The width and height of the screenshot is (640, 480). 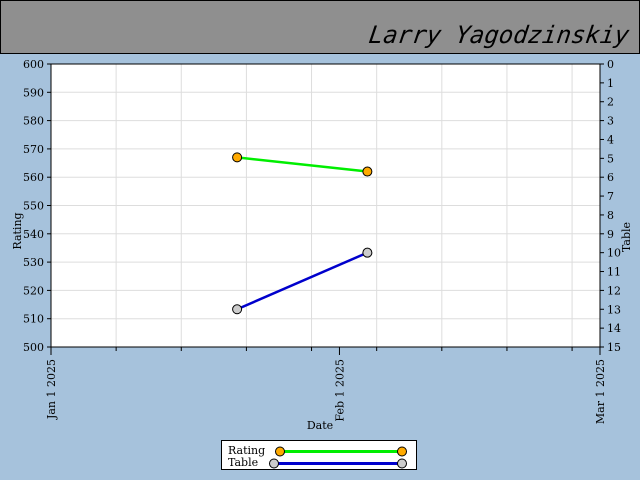 I want to click on legend-label-rating: Rating, so click(x=247, y=450).